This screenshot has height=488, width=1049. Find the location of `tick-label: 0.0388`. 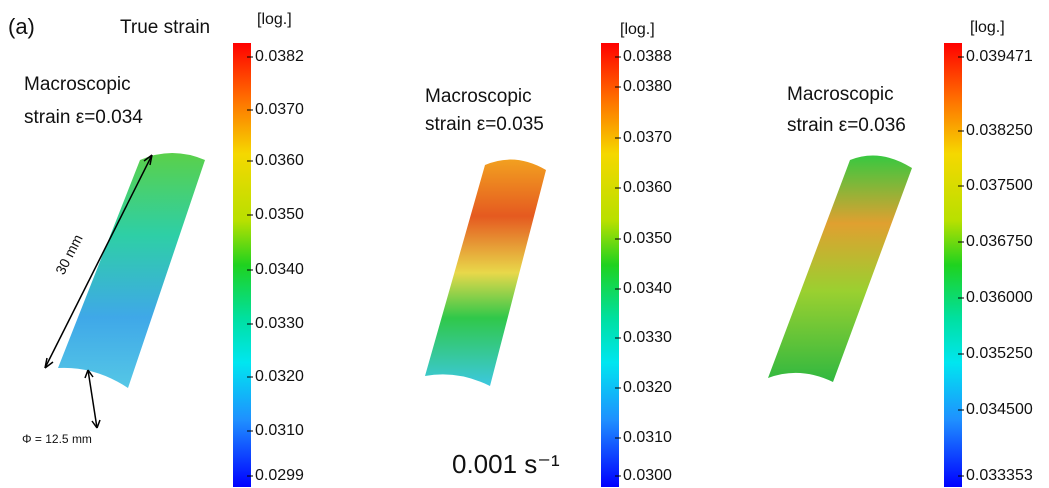

tick-label: 0.0388 is located at coordinates (647, 56).